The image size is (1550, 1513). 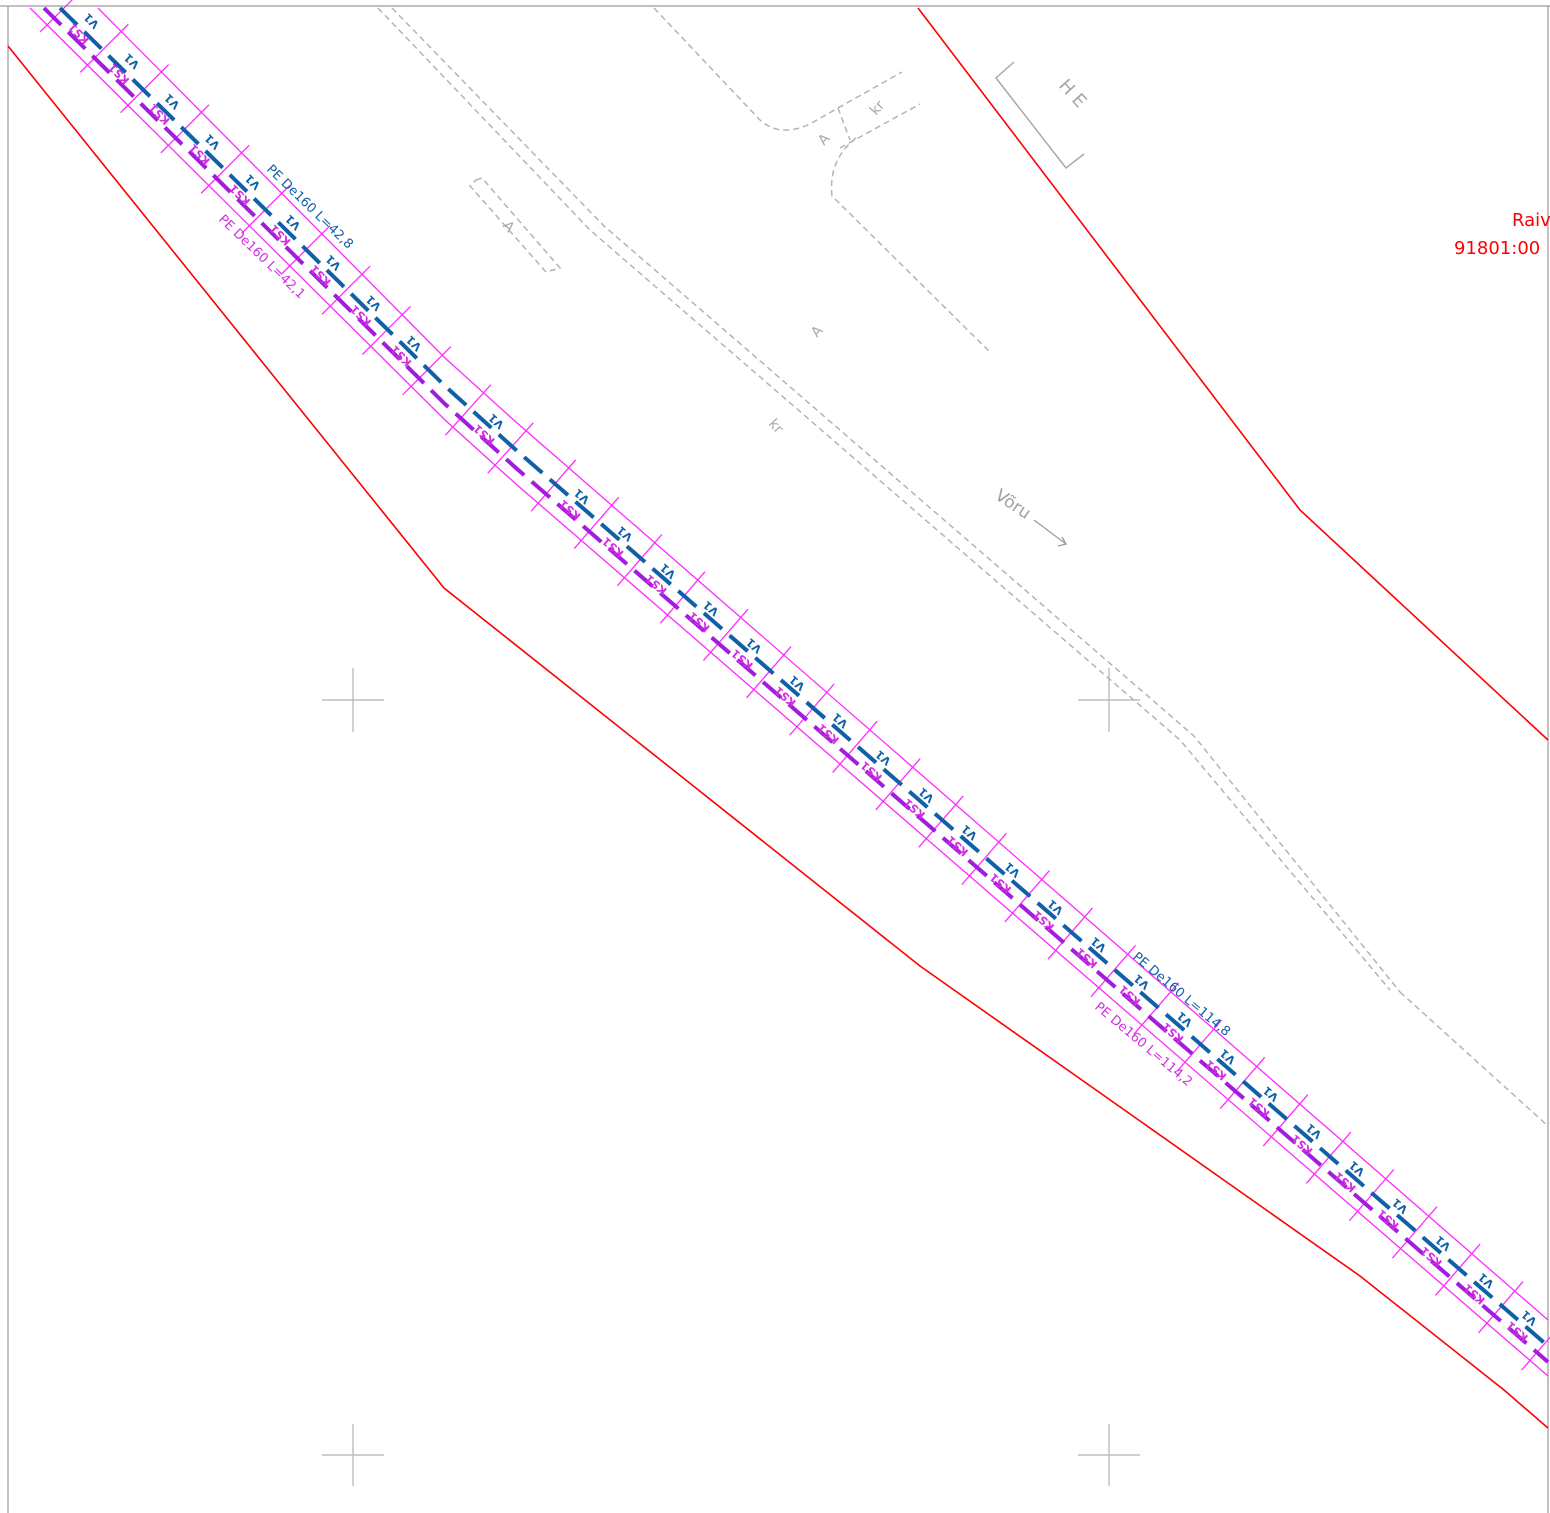 What do you see at coordinates (1050, 532) in the screenshot?
I see `direction-arrow` at bounding box center [1050, 532].